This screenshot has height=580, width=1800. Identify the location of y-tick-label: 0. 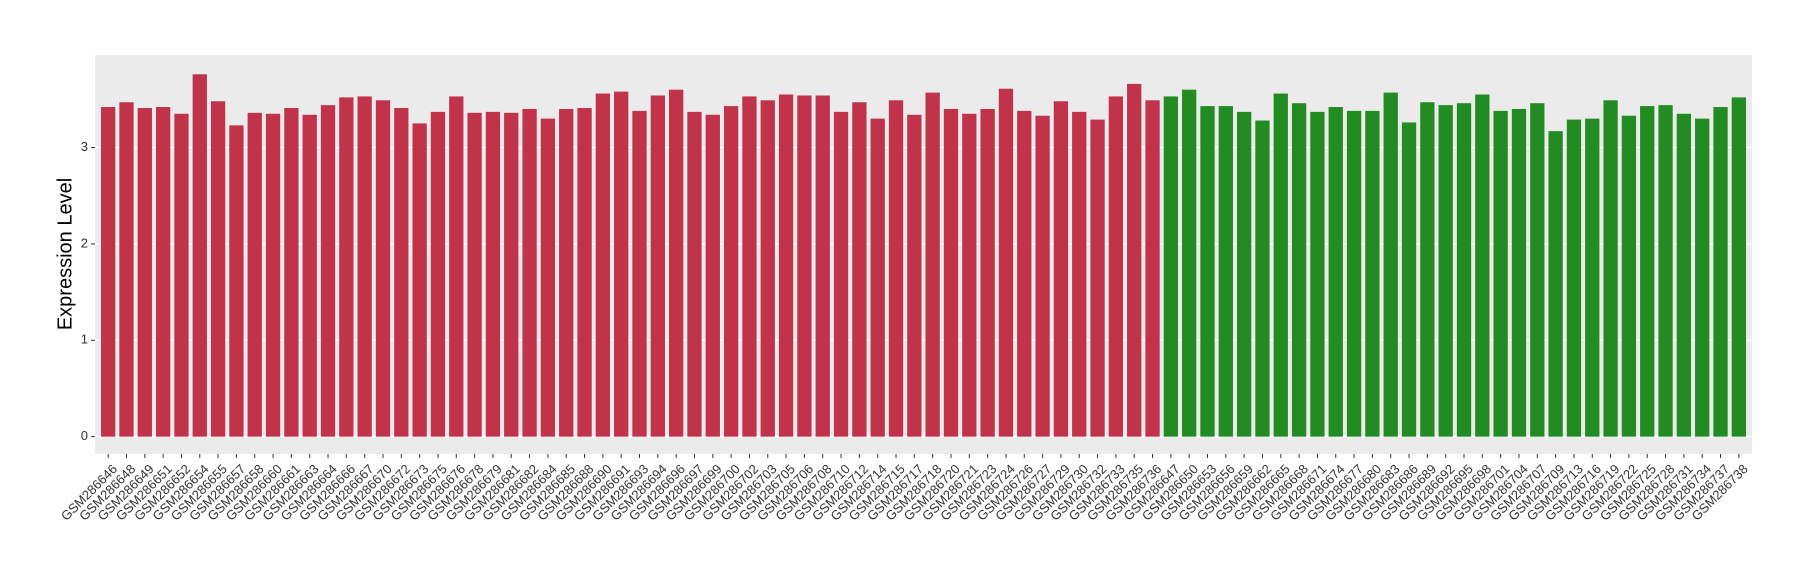
(84, 435).